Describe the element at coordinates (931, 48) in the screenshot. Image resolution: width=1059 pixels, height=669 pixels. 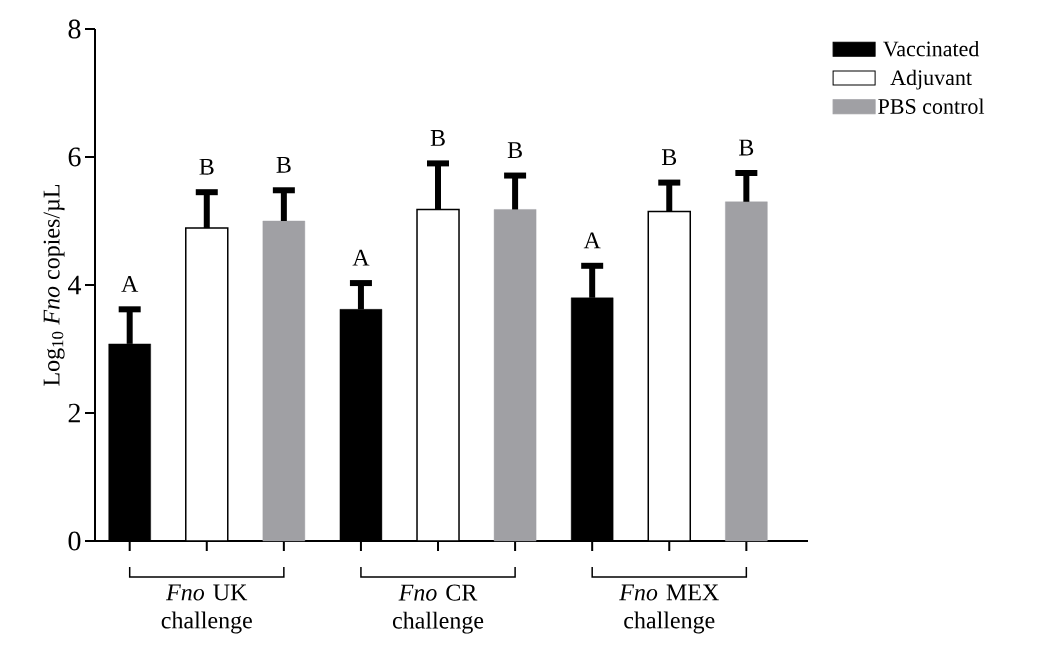
I see `legend-label: Vaccinated` at that location.